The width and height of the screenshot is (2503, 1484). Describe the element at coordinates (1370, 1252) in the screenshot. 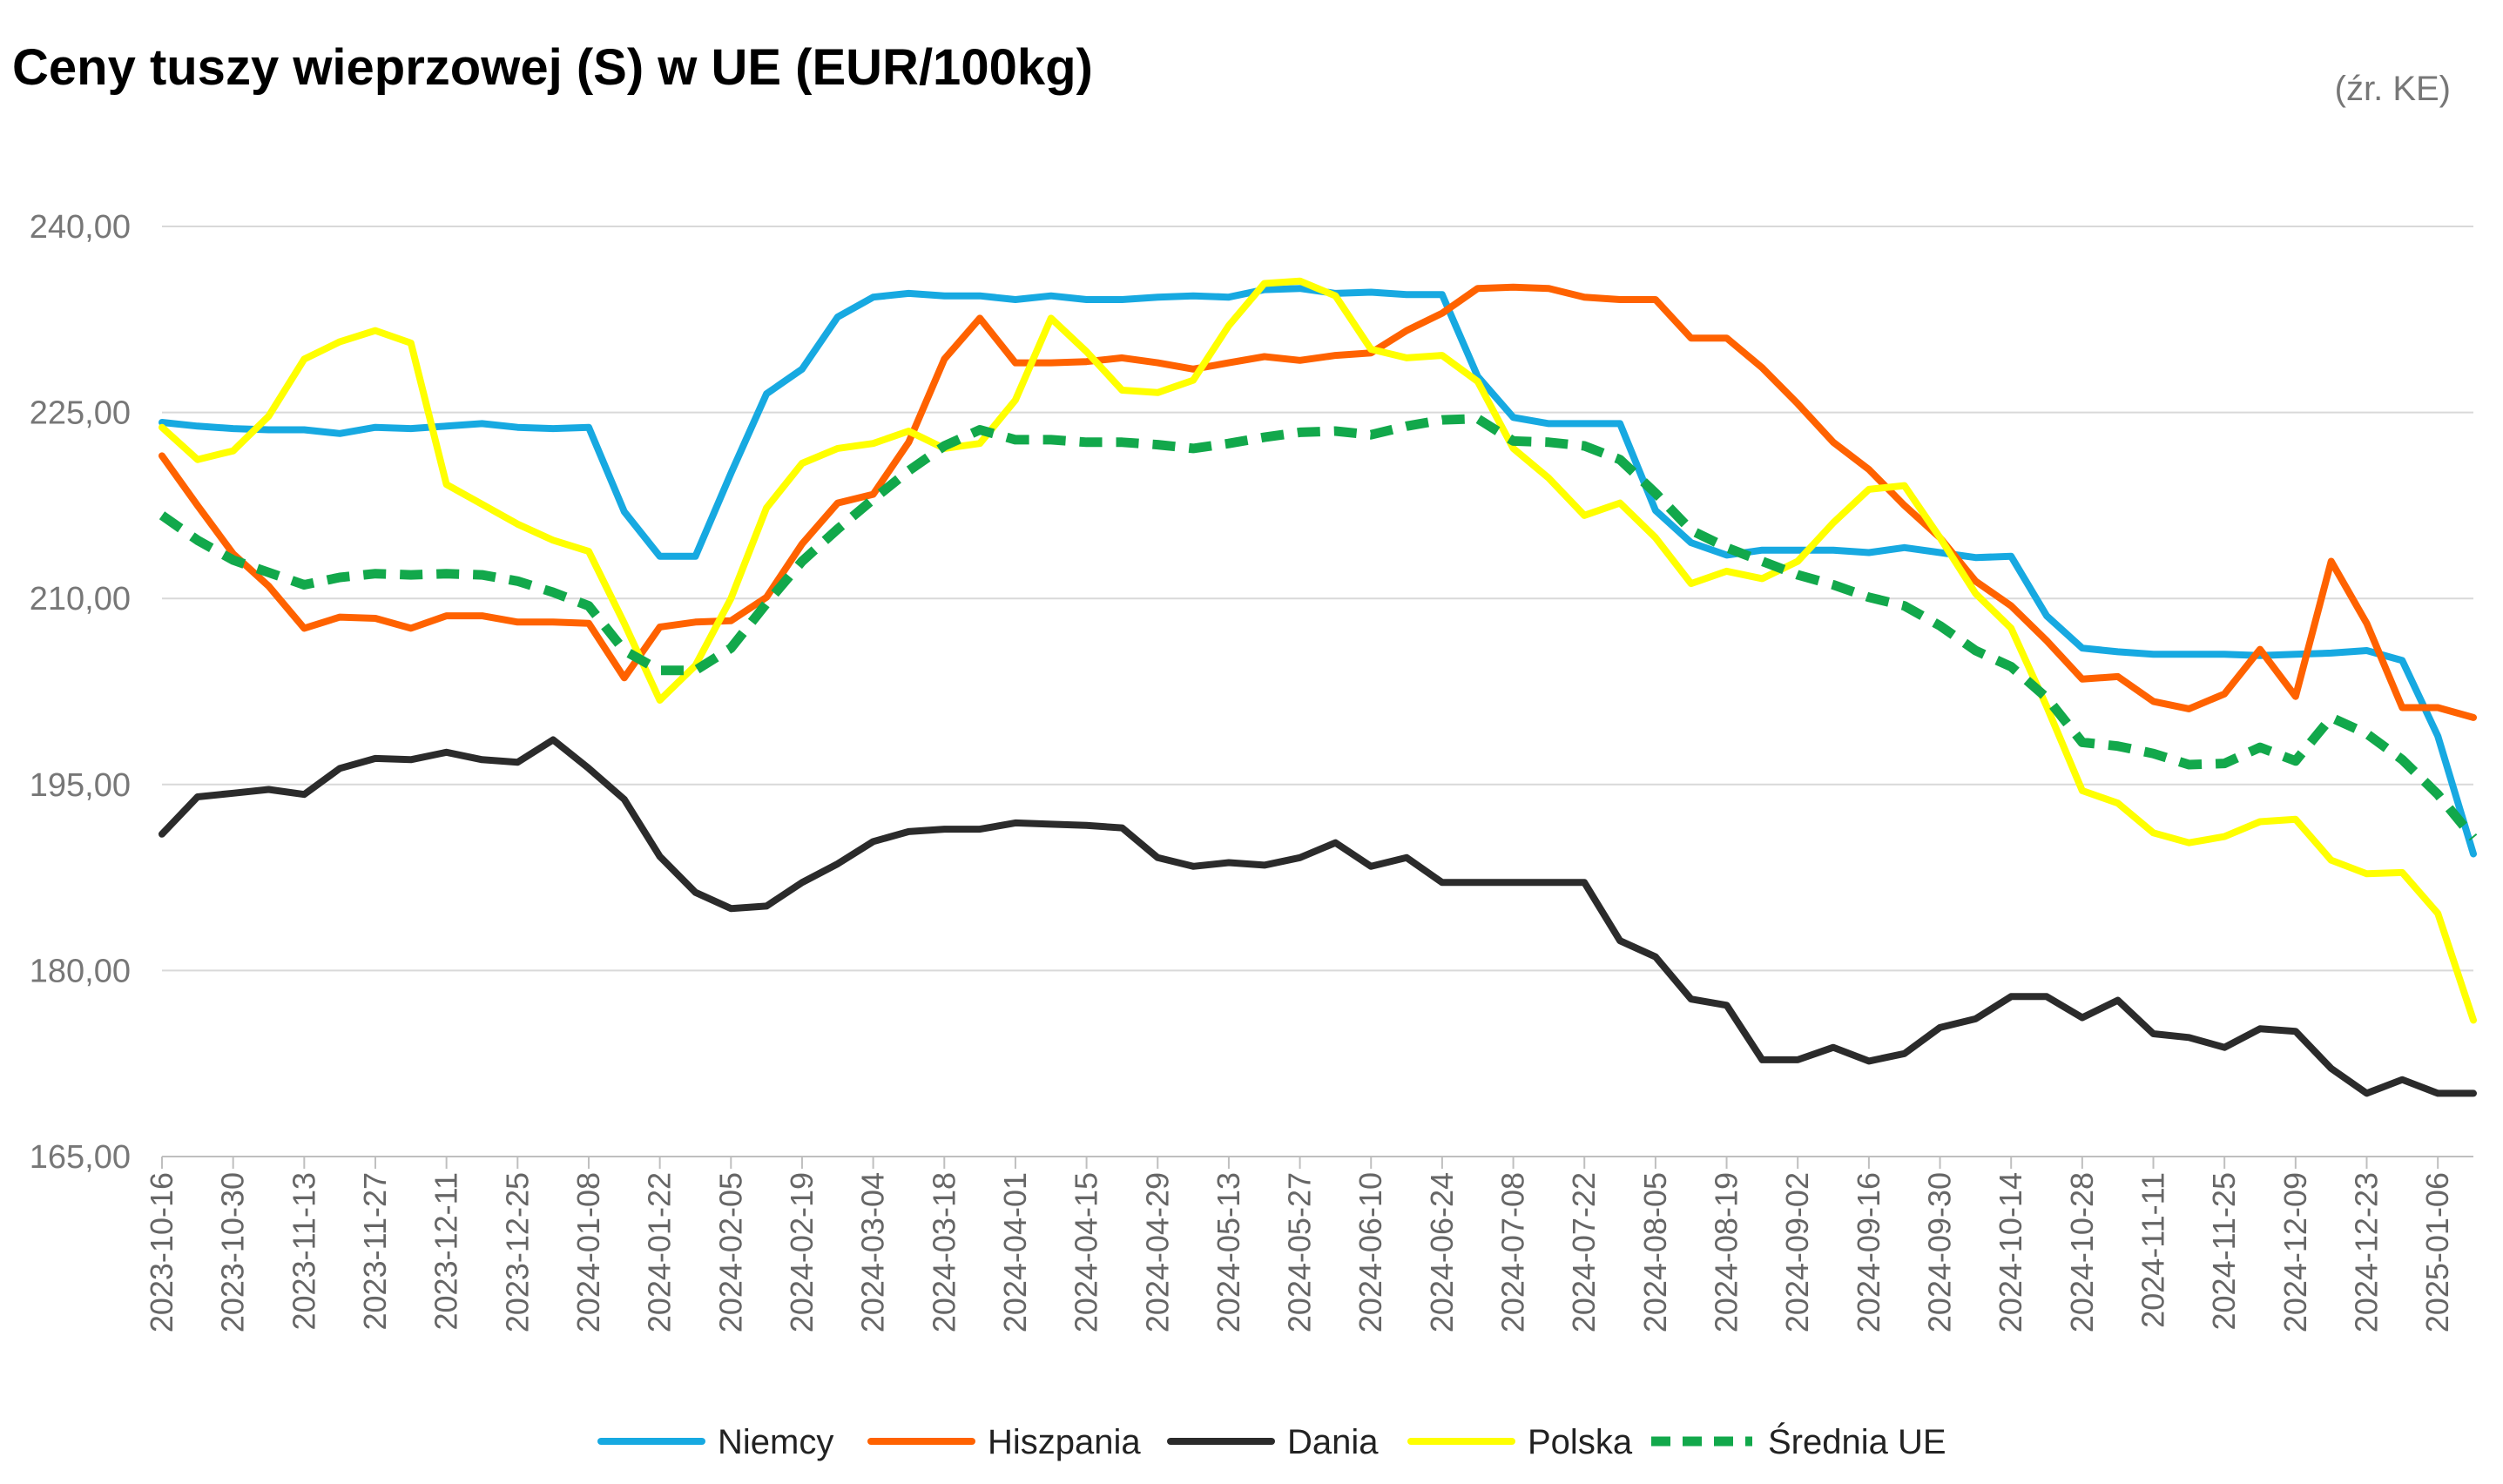

I see `x-tick-label: 2024-06-10` at that location.